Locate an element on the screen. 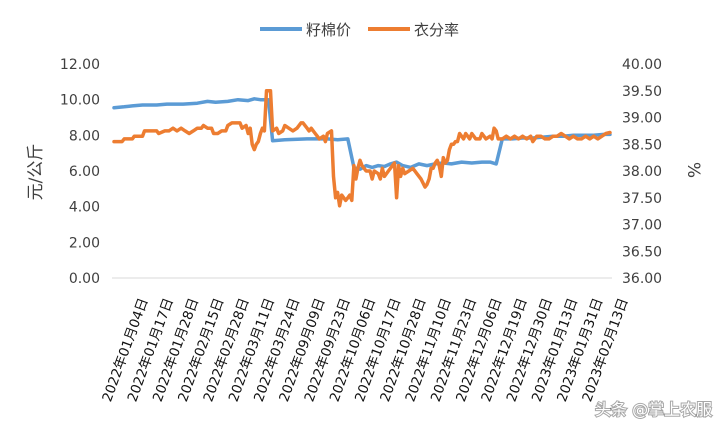 The height and width of the screenshot is (432, 720). y-right-tick-label: 37.50 is located at coordinates (642, 199).